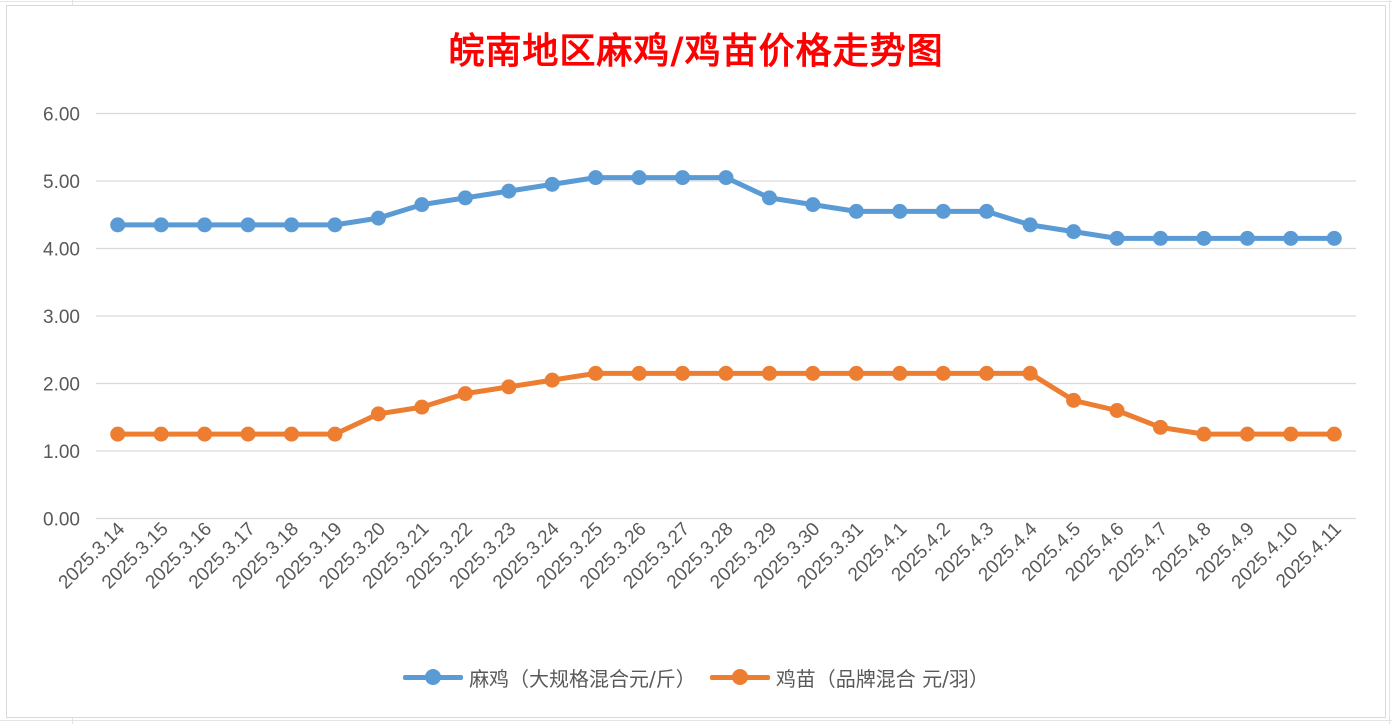 The width and height of the screenshot is (1392, 724). I want to click on legend-item-series-2: 鸡苗（品牌混合 元/羽）, so click(849, 677).